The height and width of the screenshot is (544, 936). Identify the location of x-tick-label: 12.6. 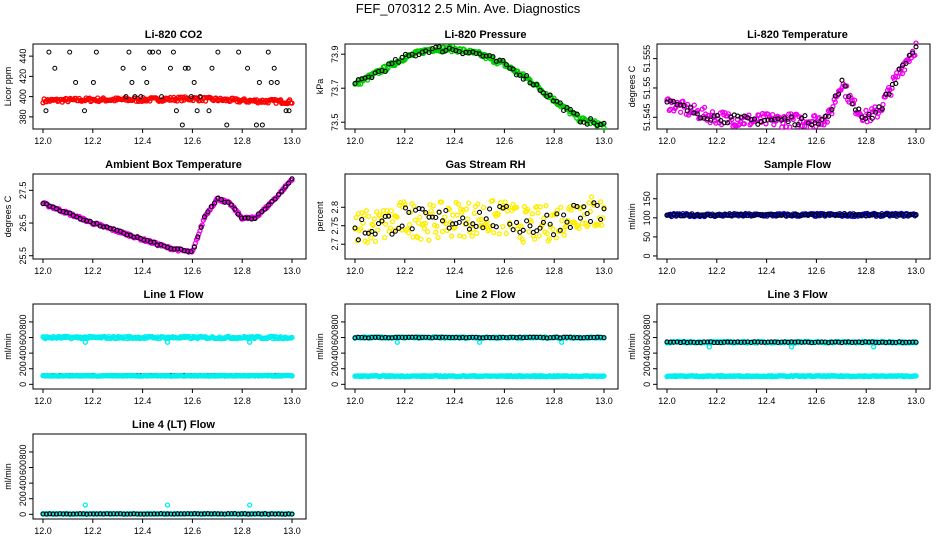
(505, 141).